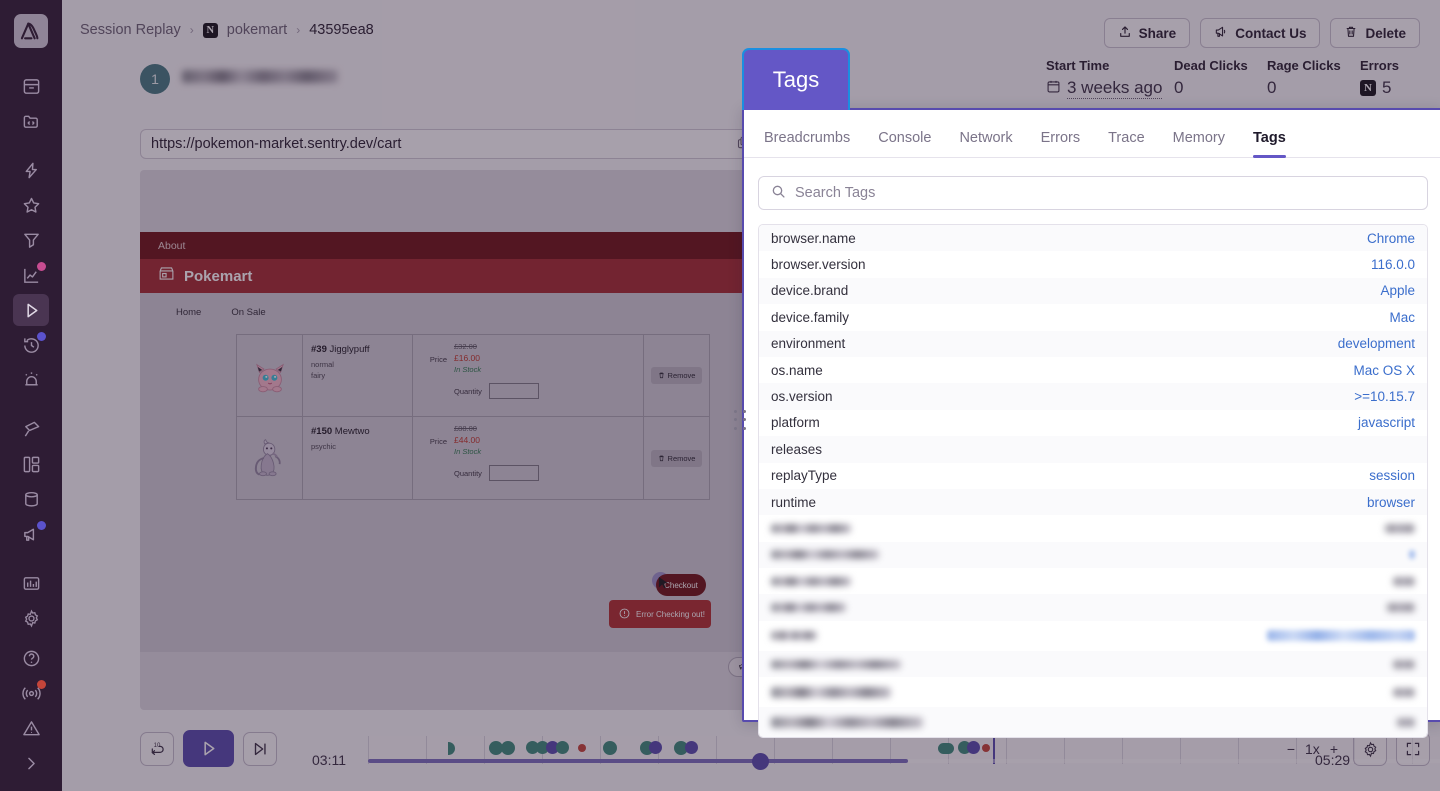  I want to click on table-row: browser.version 116.0.0, so click(1093, 264).